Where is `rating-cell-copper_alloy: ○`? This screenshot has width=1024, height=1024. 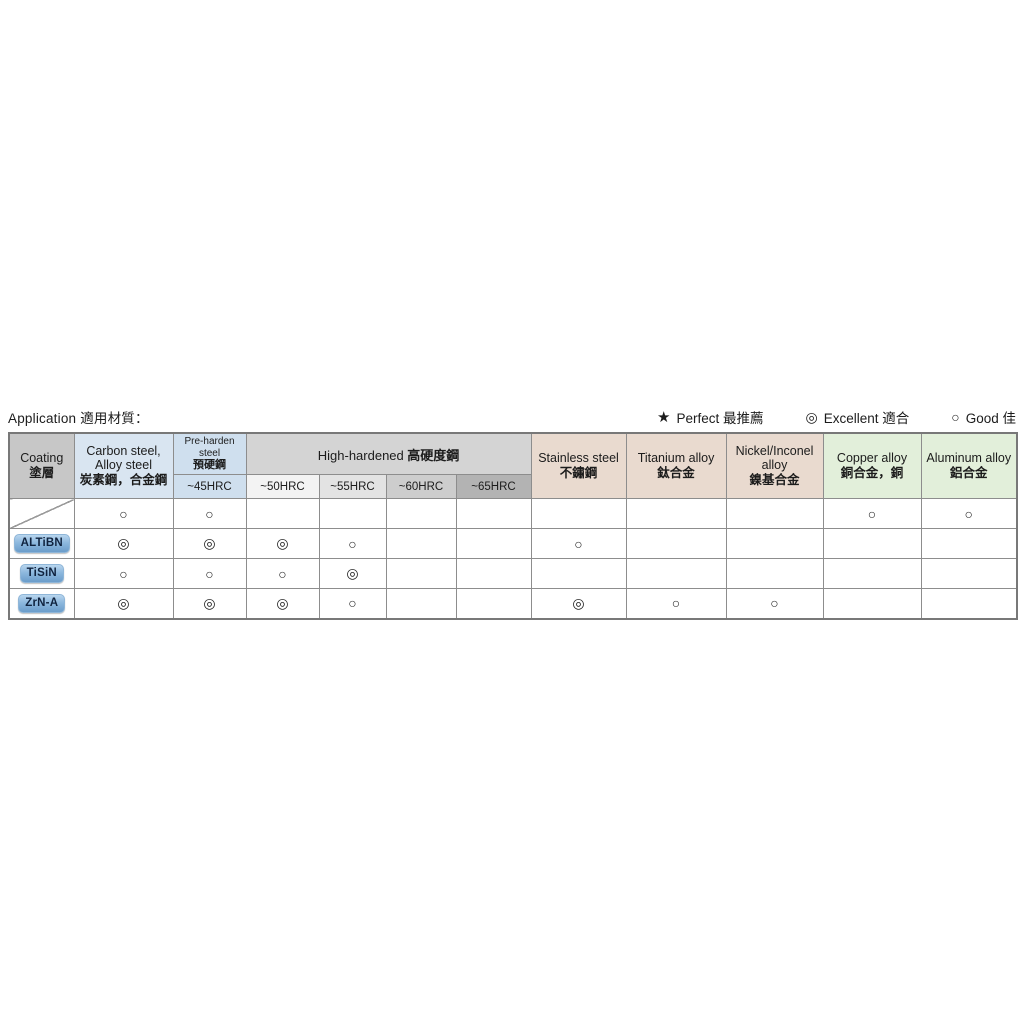
rating-cell-copper_alloy: ○ is located at coordinates (872, 514).